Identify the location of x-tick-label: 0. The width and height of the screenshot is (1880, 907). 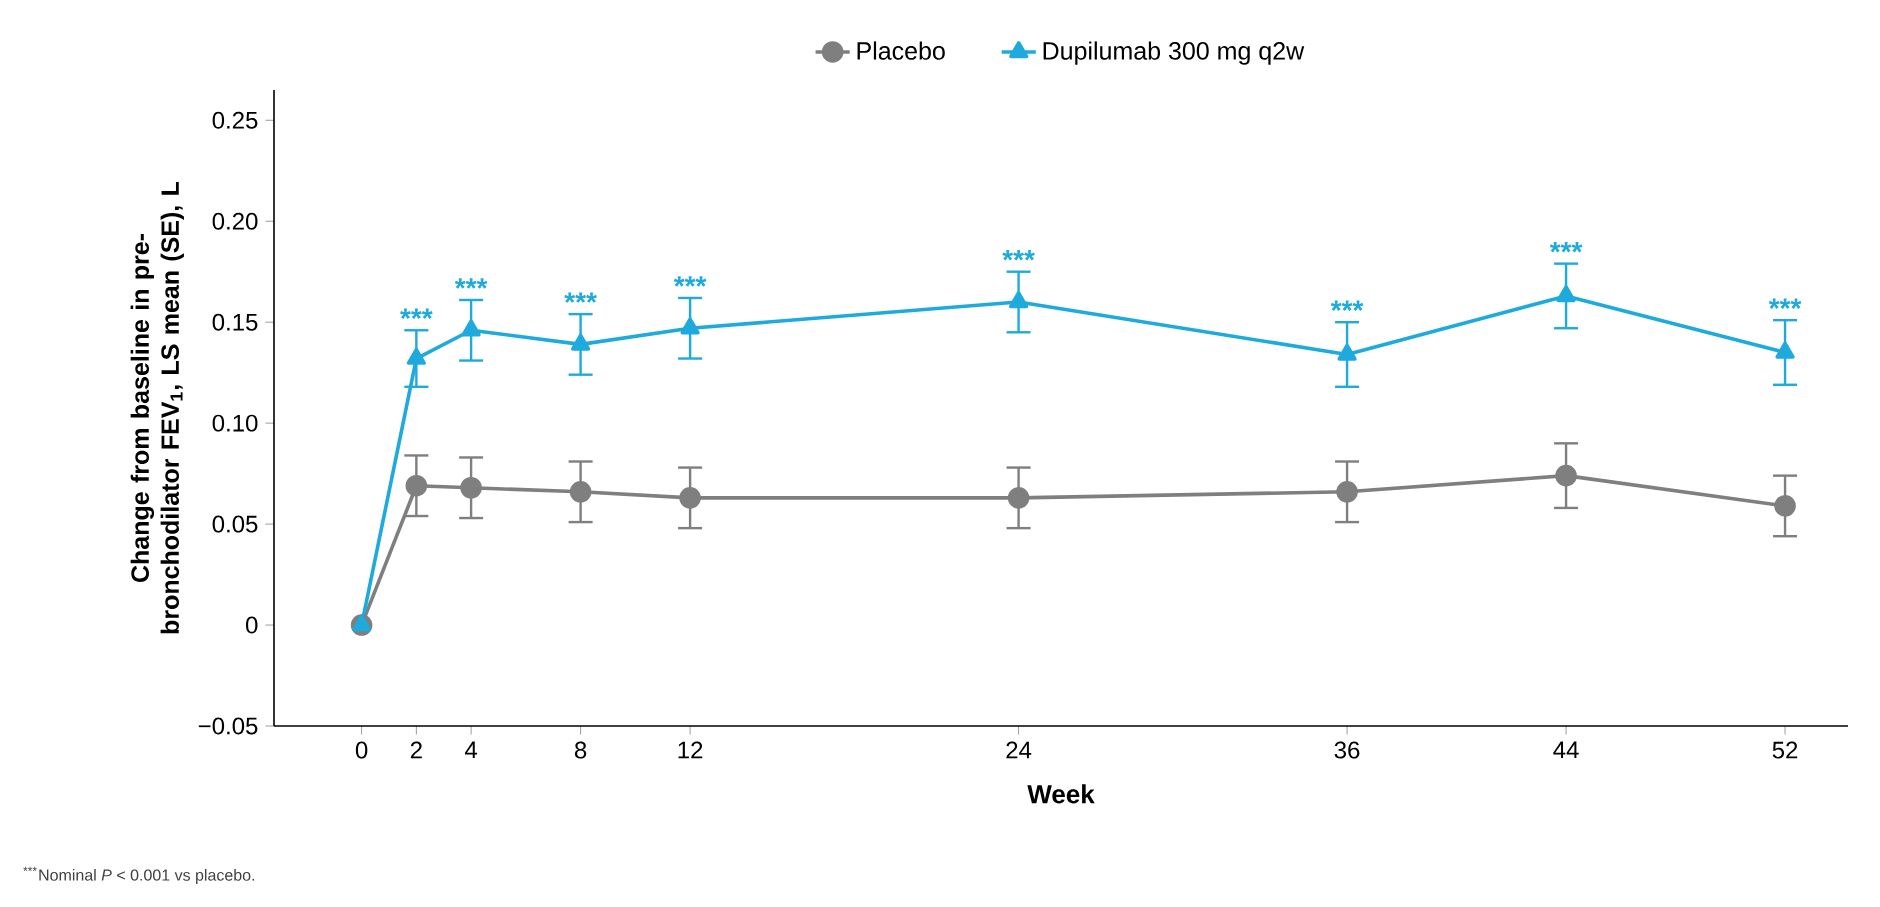
(361, 750).